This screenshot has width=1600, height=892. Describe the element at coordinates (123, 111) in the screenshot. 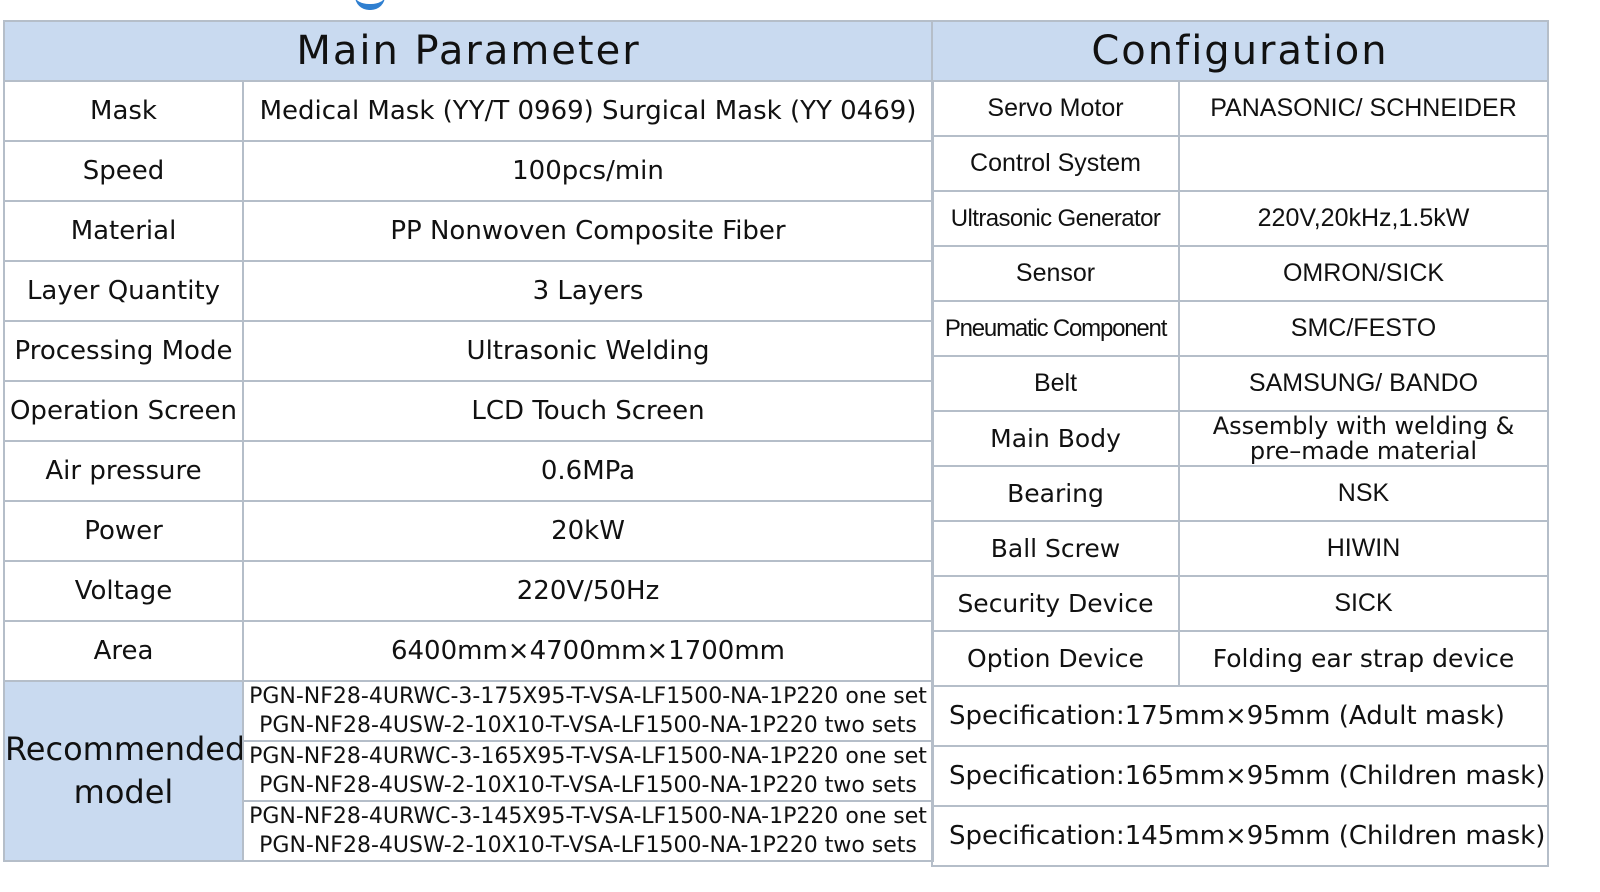

I see `param-label: Mask` at that location.